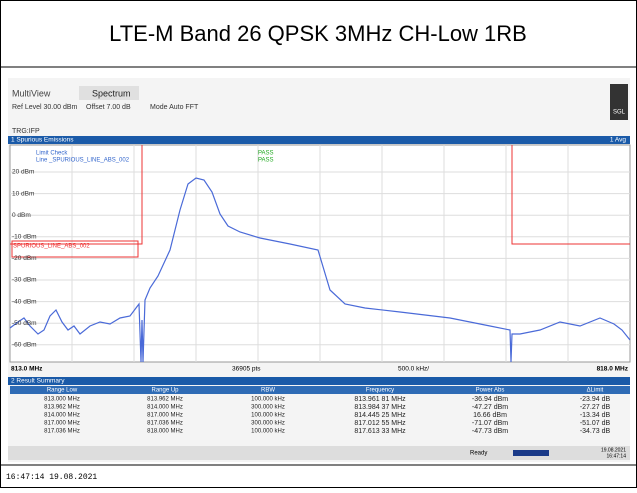 The height and width of the screenshot is (493, 637). I want to click on avg: 1 Avg, so click(618, 140).